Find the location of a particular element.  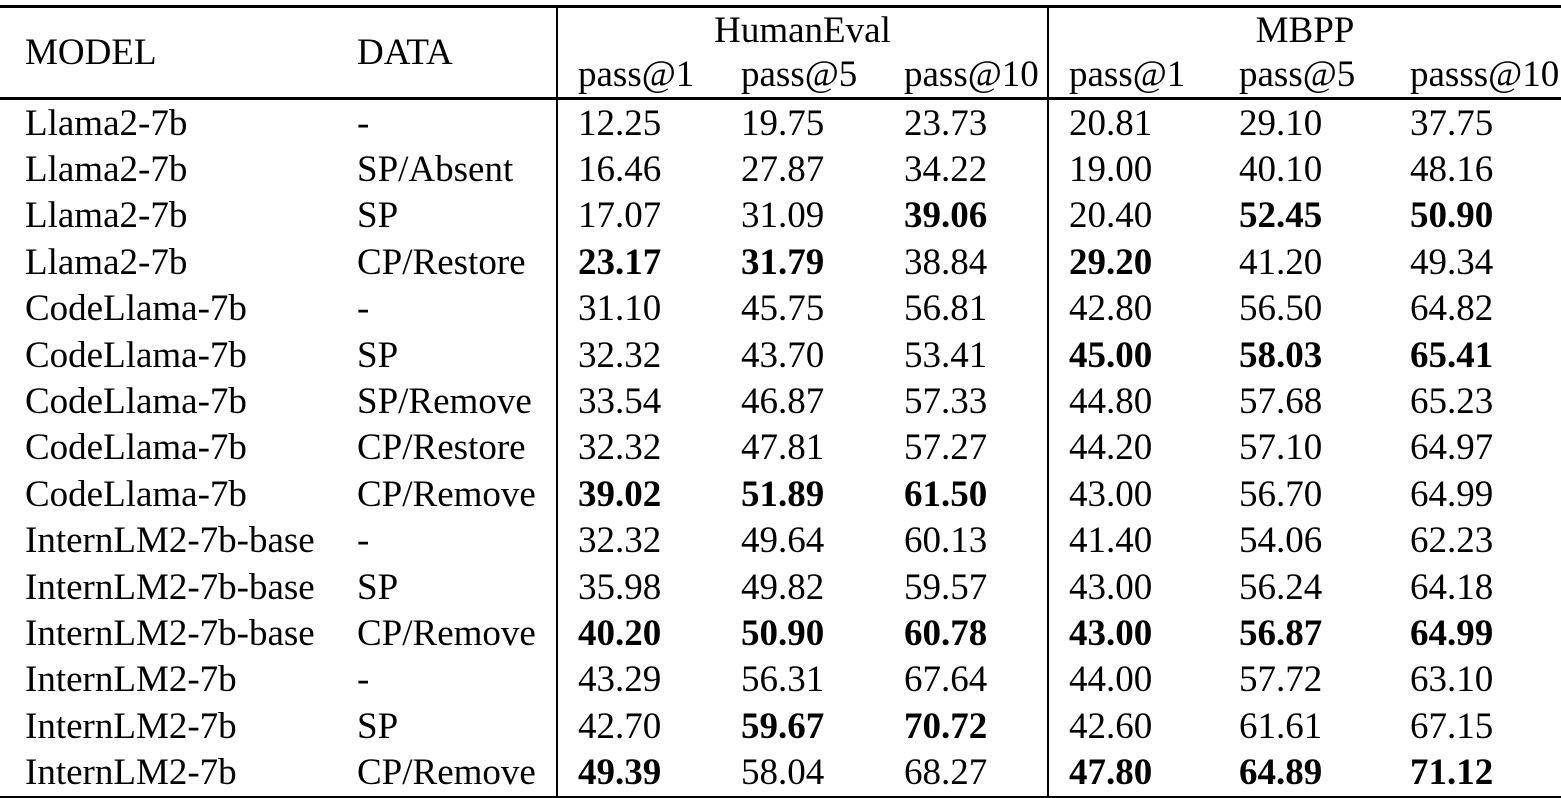

cell-humaneval-pass1: 17.07 is located at coordinates (620, 216).